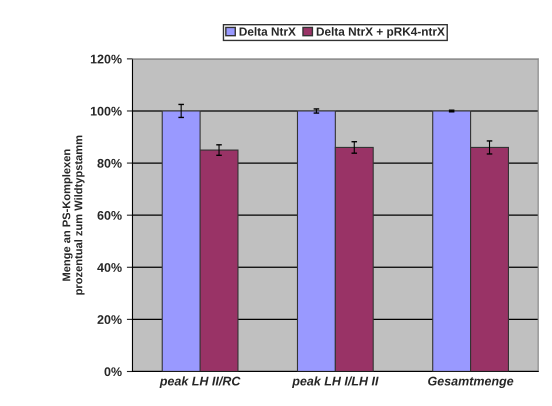 The width and height of the screenshot is (552, 406). What do you see at coordinates (106, 59) in the screenshot?
I see `y-tick-label: 120%` at bounding box center [106, 59].